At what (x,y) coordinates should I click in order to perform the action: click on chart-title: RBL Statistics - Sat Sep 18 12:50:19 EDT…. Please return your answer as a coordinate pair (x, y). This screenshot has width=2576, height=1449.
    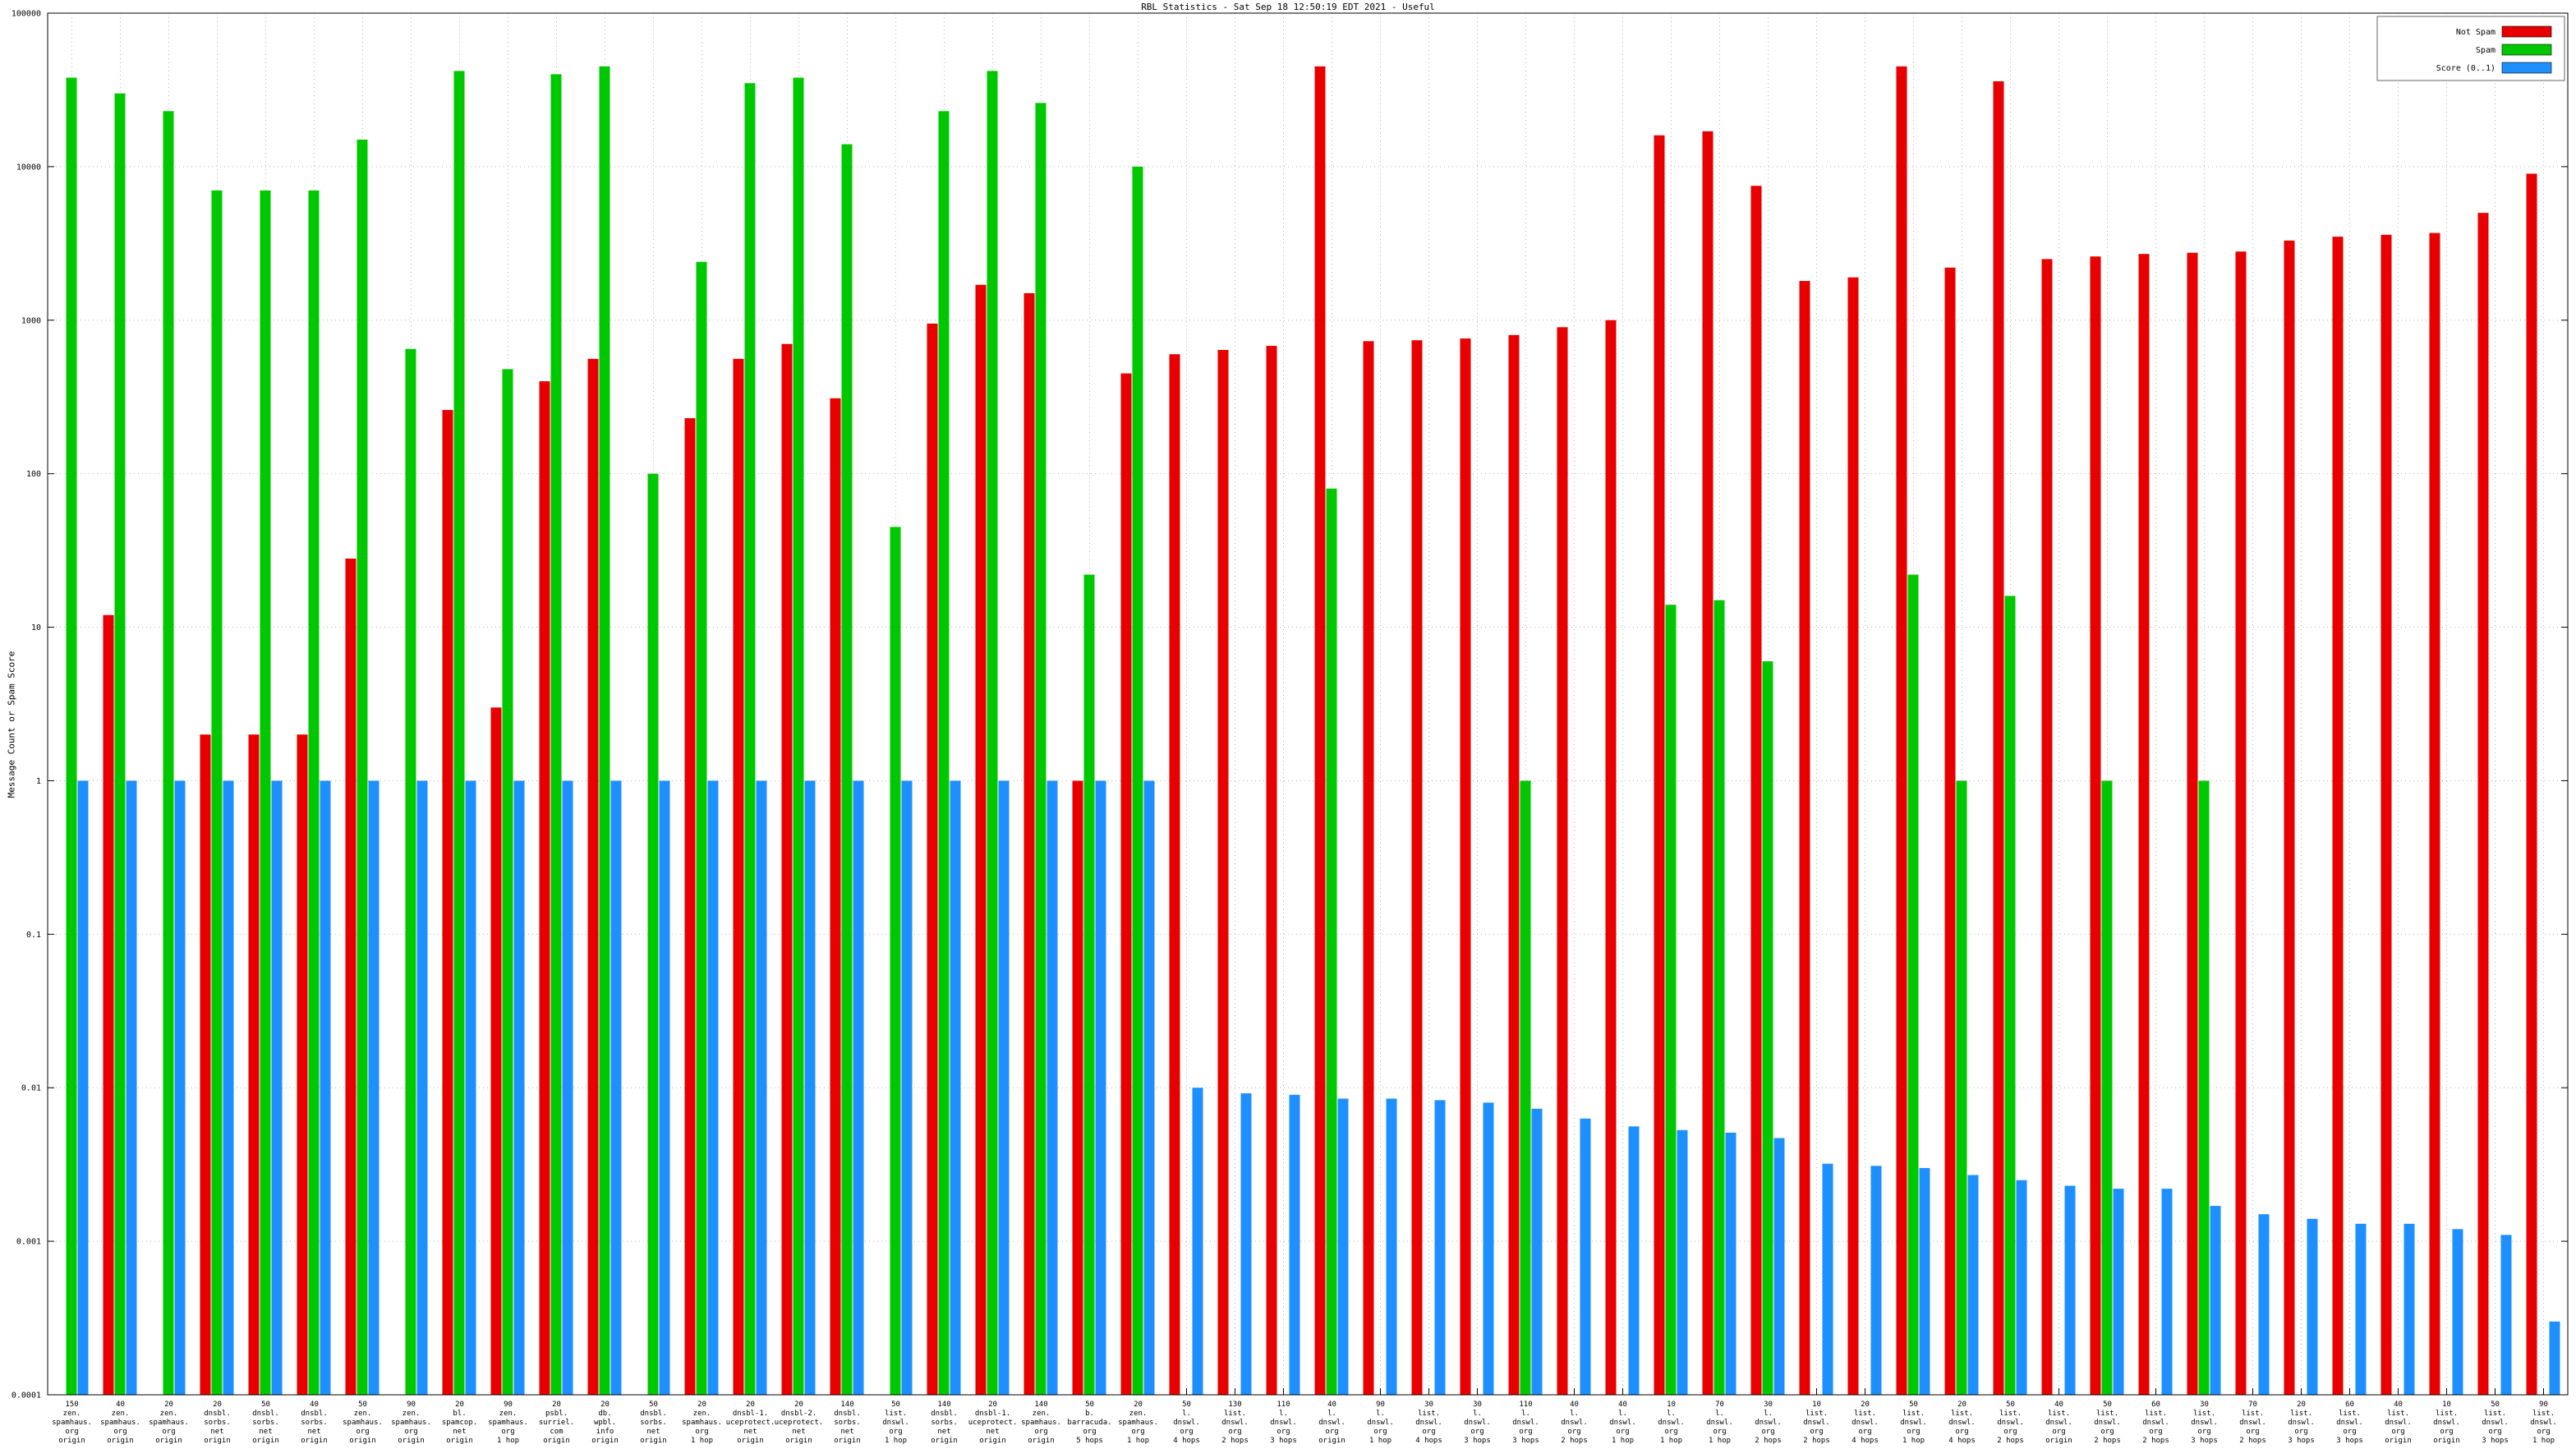
    Looking at the image, I should click on (1288, 7).